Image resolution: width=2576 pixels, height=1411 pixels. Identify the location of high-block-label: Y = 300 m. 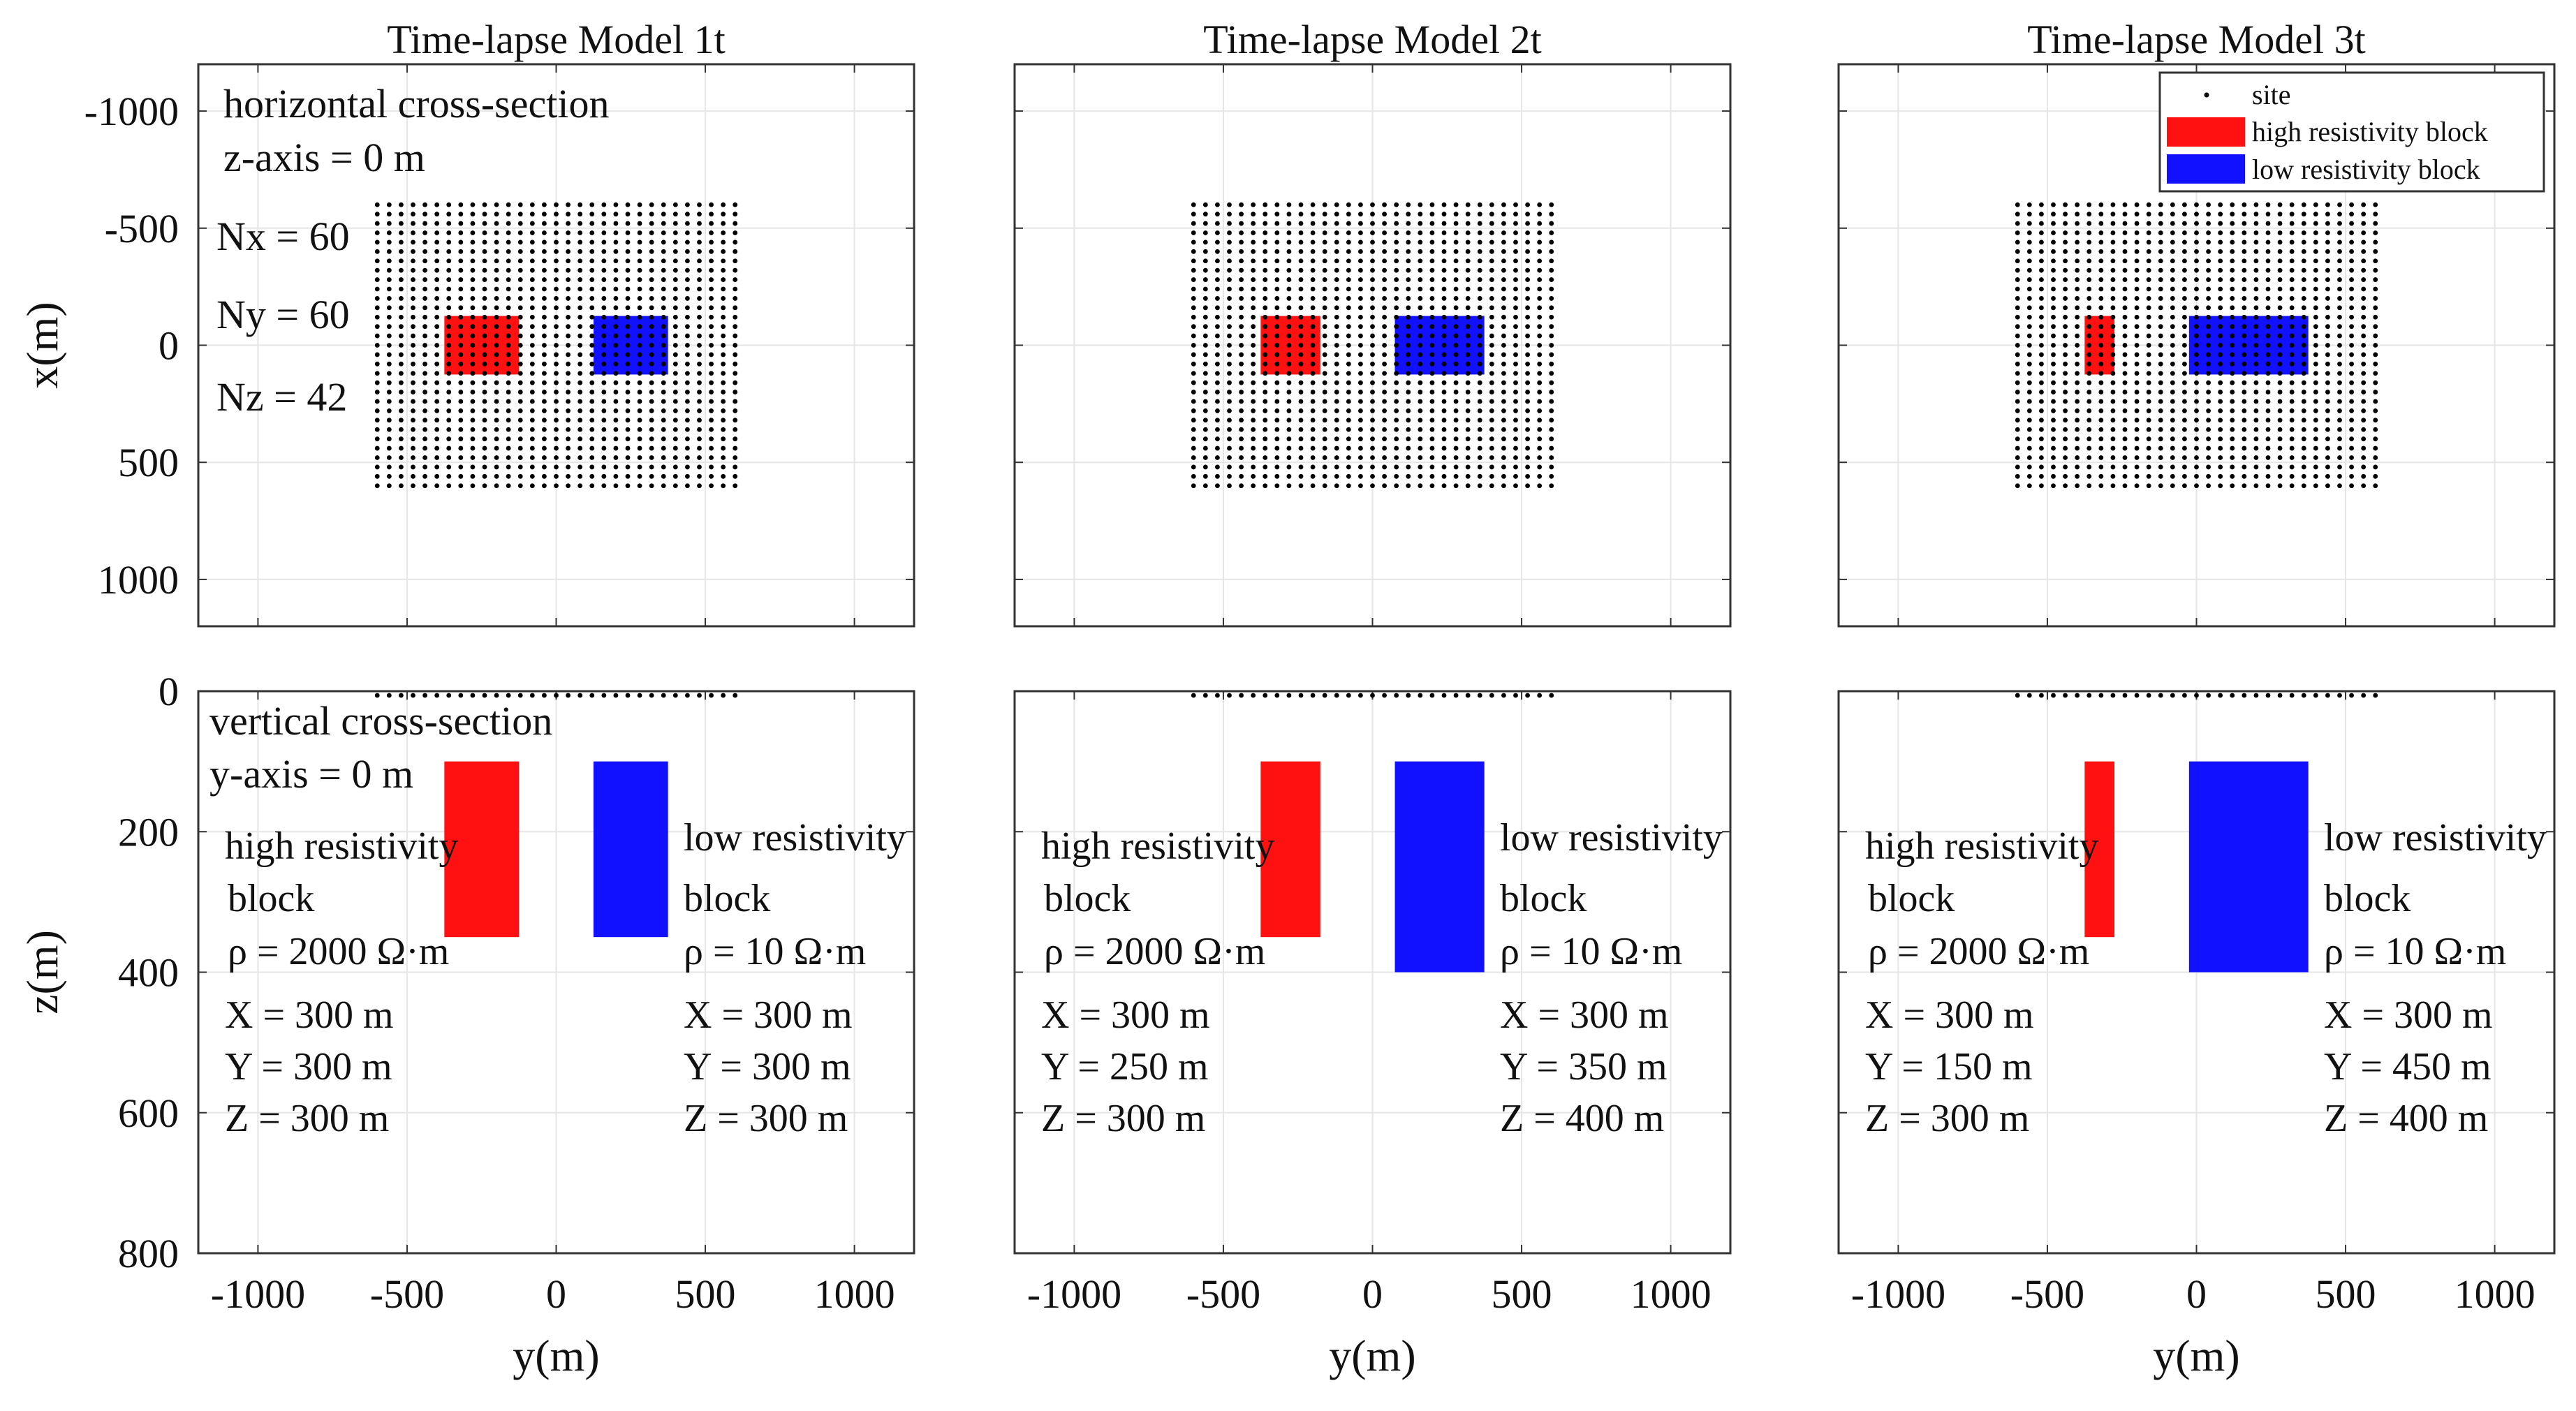
(308, 1066).